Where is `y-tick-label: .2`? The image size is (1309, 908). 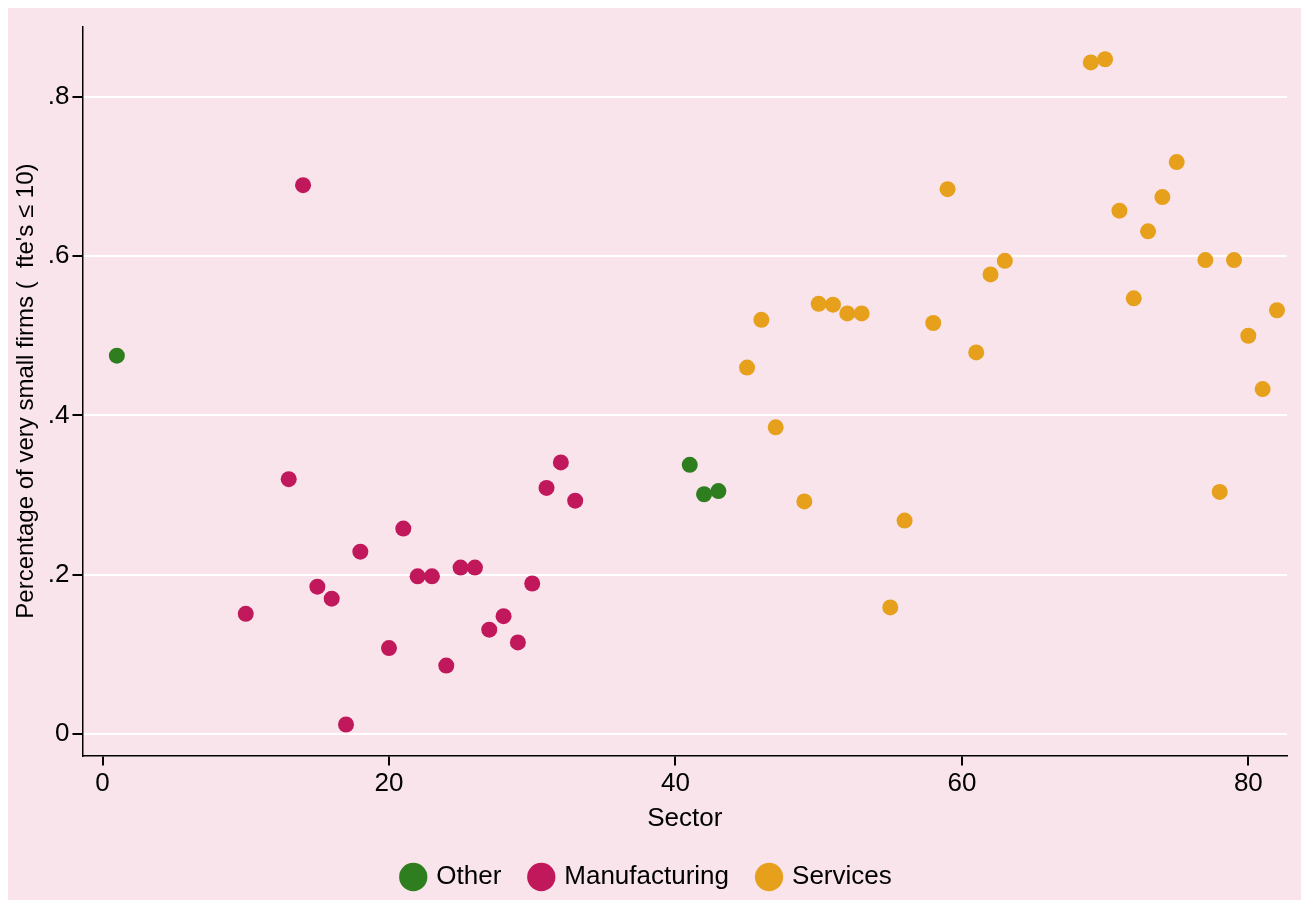 y-tick-label: .2 is located at coordinates (58, 572).